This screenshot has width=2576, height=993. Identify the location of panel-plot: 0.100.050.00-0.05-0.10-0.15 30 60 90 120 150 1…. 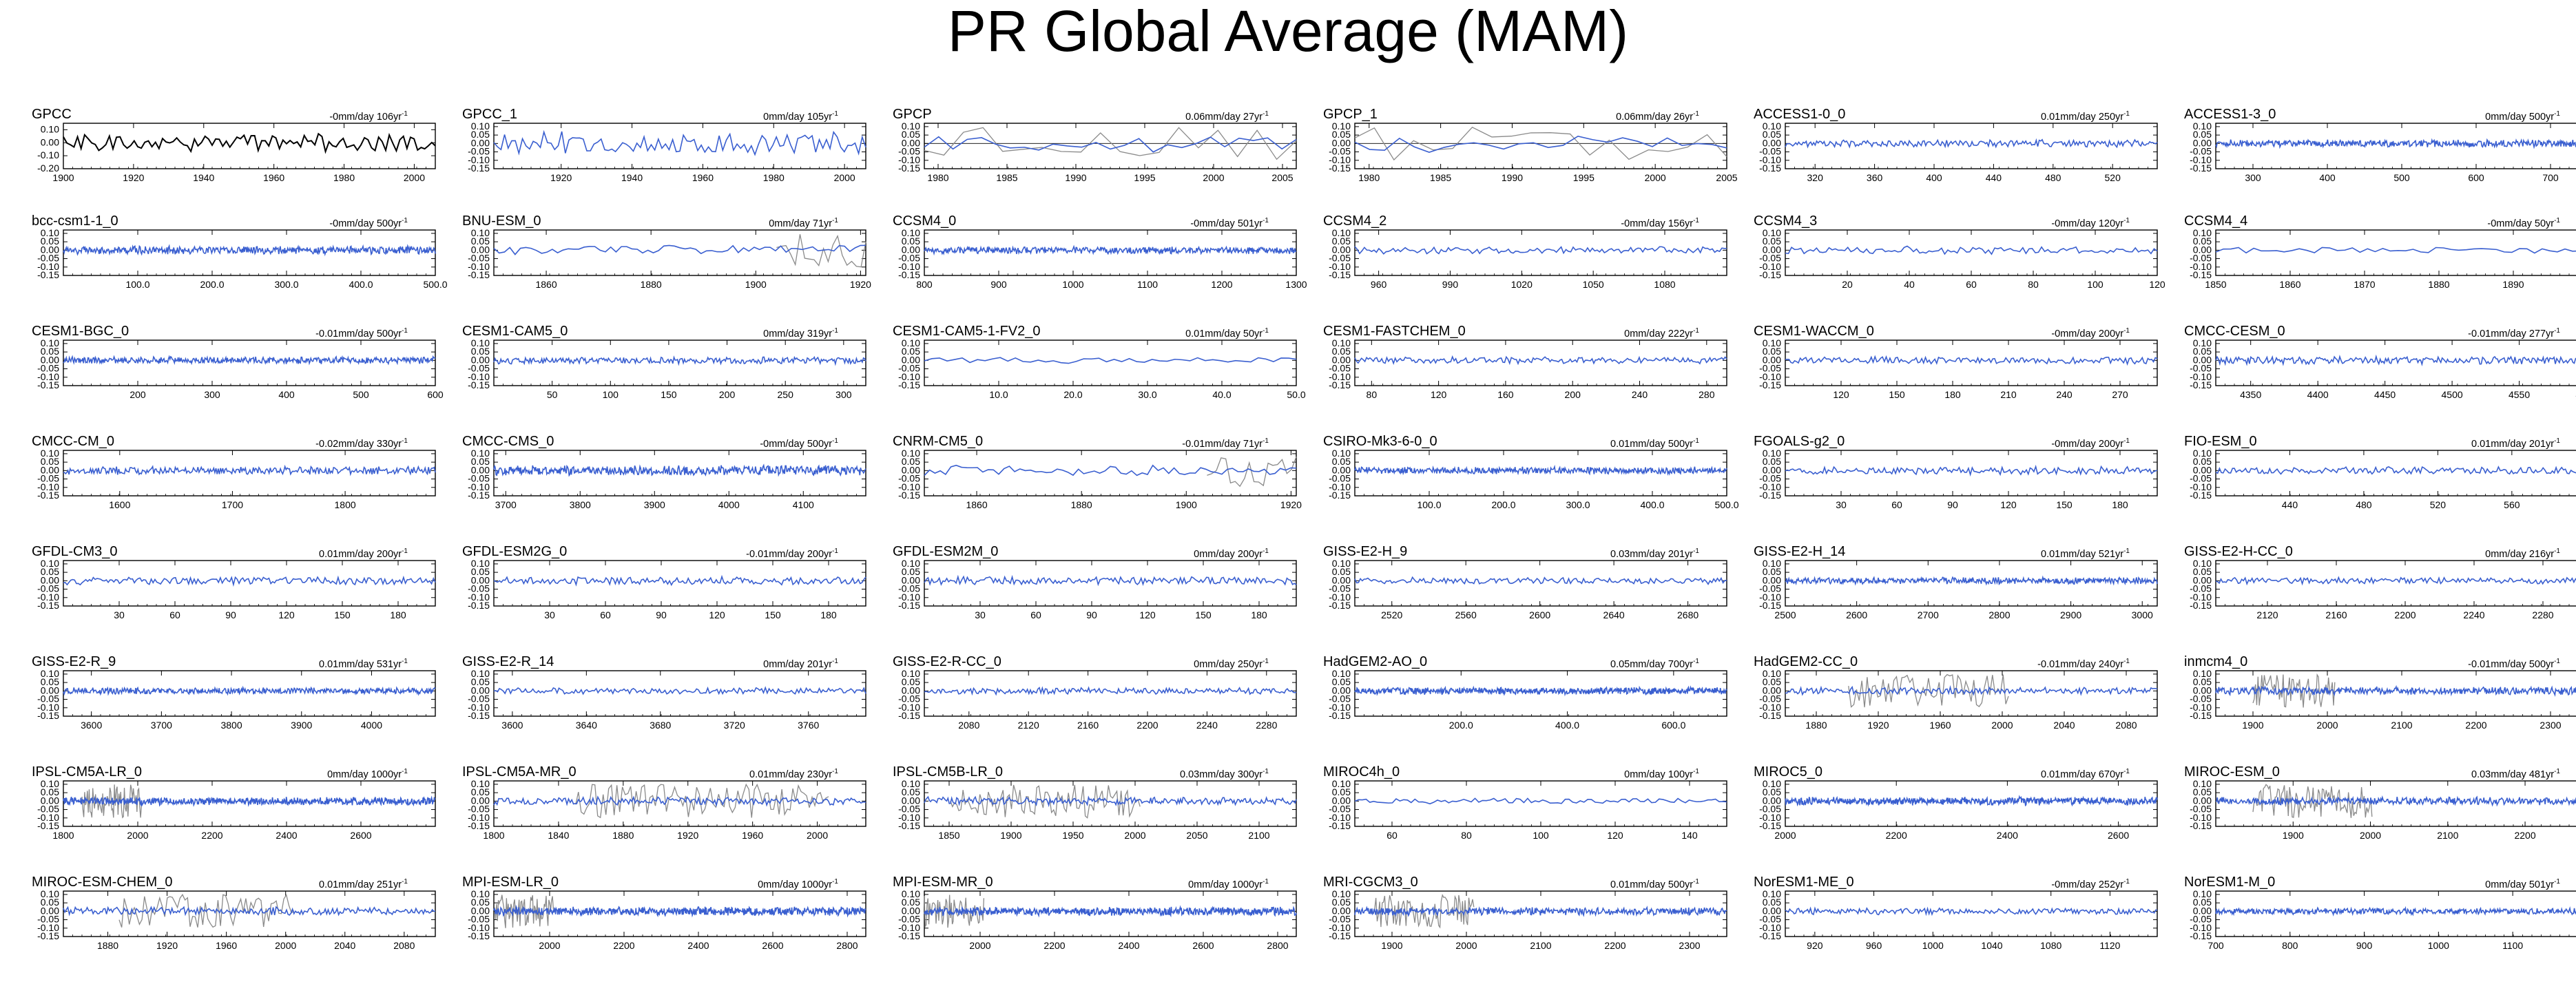
(667, 589).